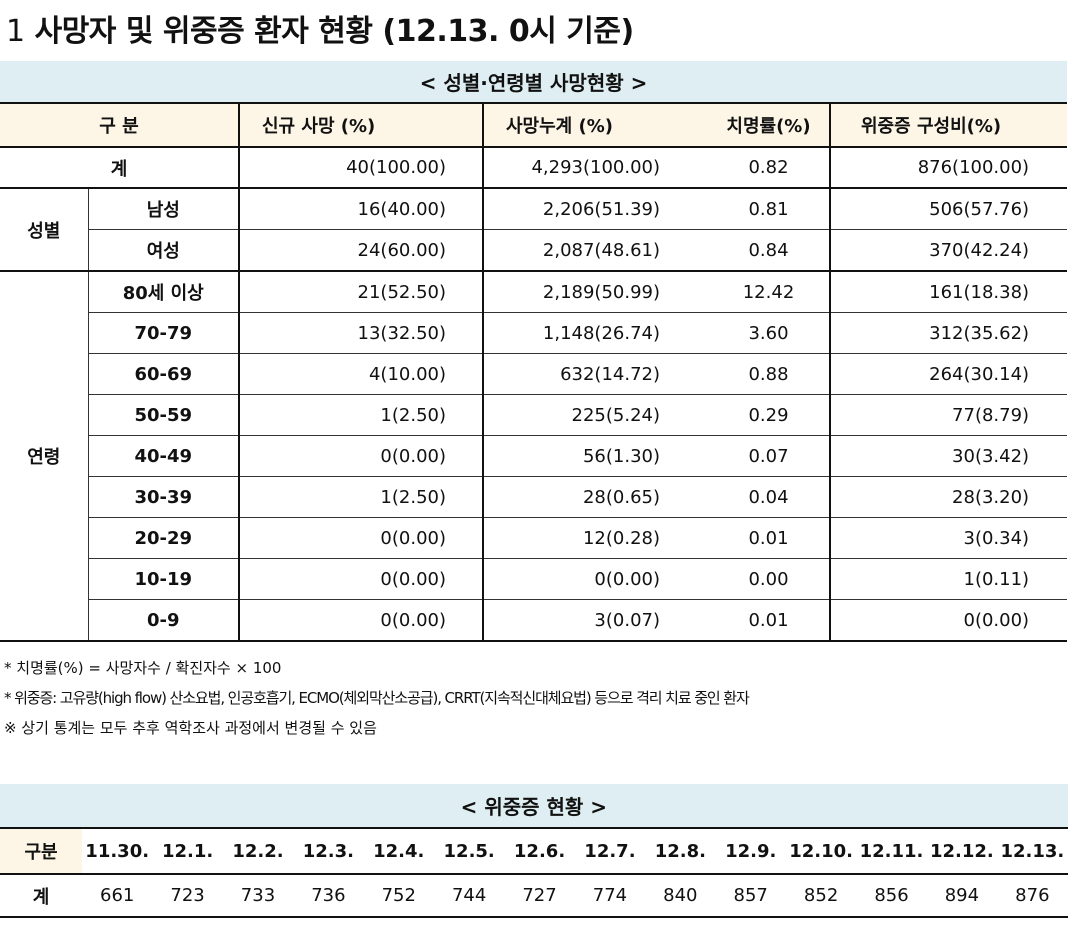  Describe the element at coordinates (164, 333) in the screenshot. I see `row-label: 70-79` at that location.